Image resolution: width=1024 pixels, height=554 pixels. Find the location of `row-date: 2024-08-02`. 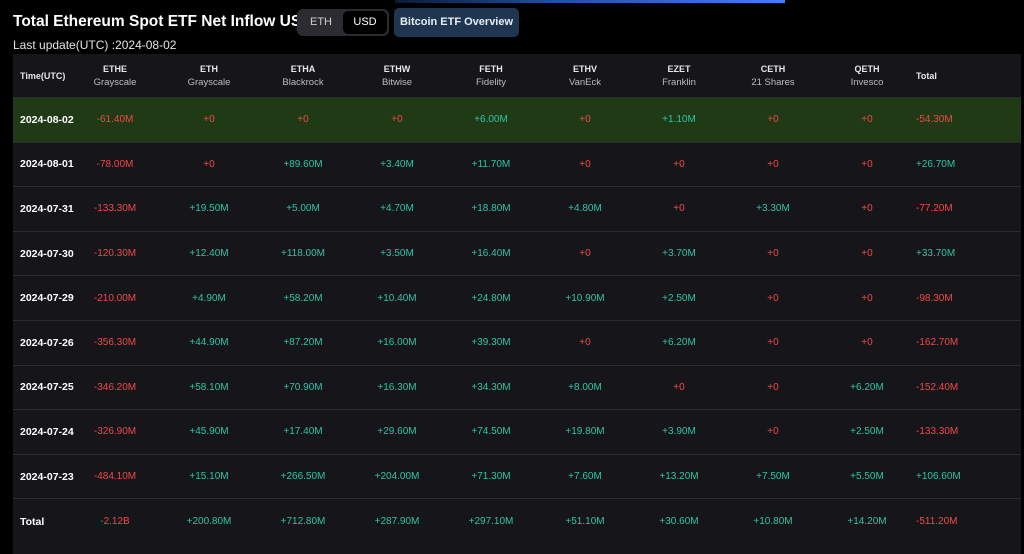

row-date: 2024-08-02 is located at coordinates (47, 119).